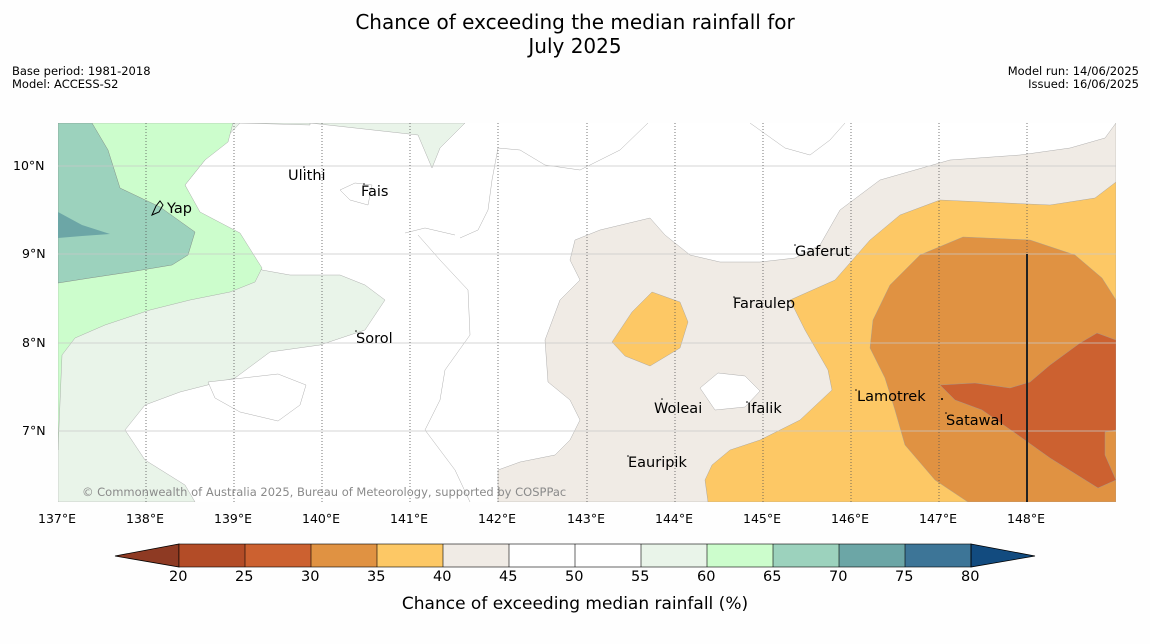  Describe the element at coordinates (762, 518) in the screenshot. I see `lon-tick: 145°E` at that location.